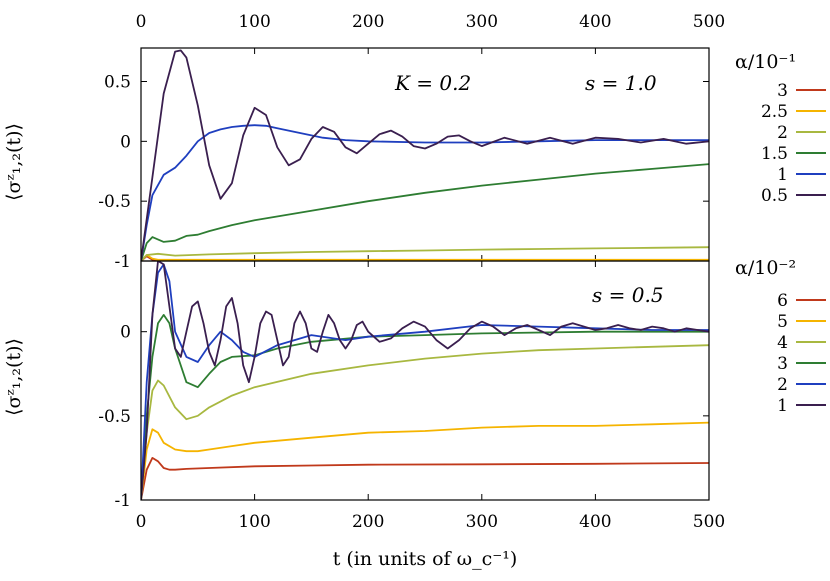 The image size is (830, 581). What do you see at coordinates (432, 83) in the screenshot?
I see `annotation-k: K = 0.2` at bounding box center [432, 83].